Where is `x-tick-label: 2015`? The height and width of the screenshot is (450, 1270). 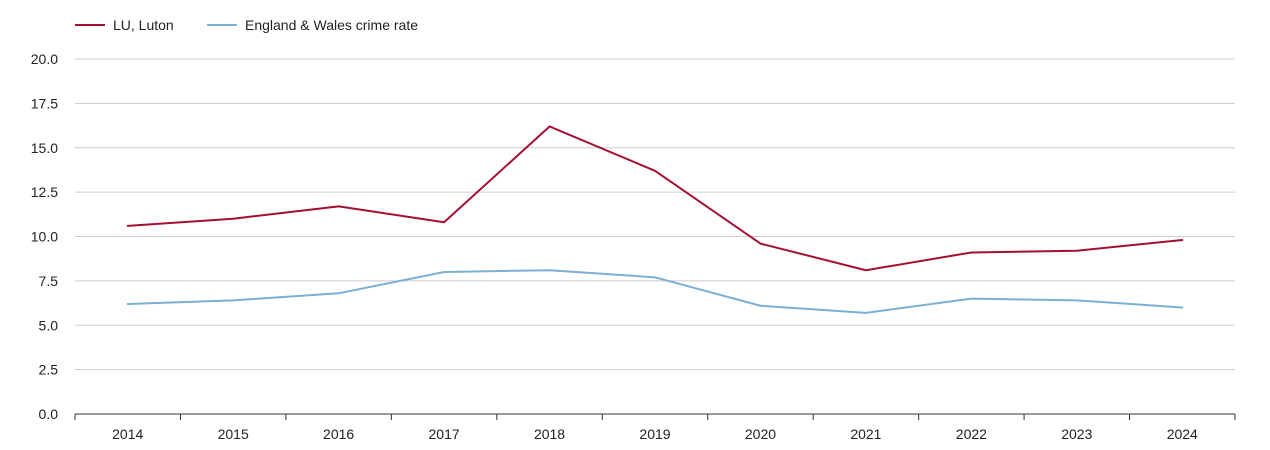 x-tick-label: 2015 is located at coordinates (233, 434).